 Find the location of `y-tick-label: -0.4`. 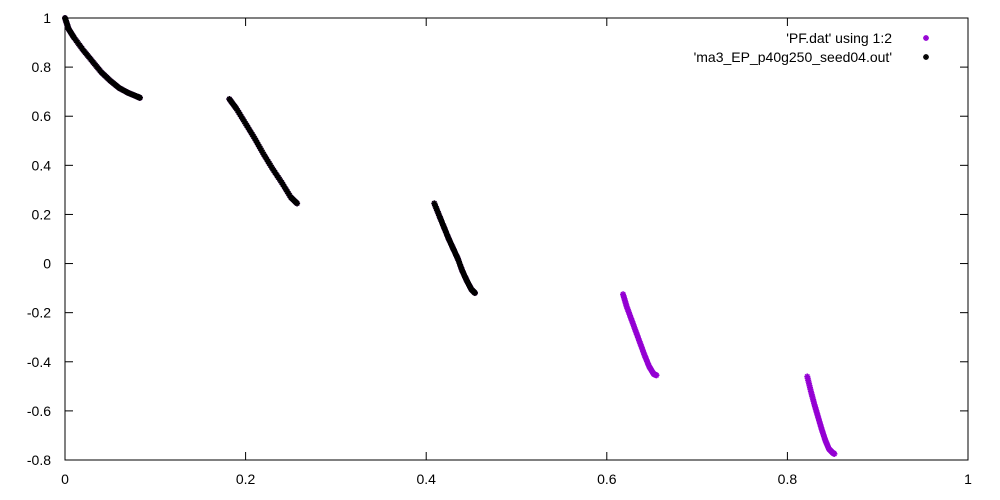

y-tick-label: -0.4 is located at coordinates (39, 362).